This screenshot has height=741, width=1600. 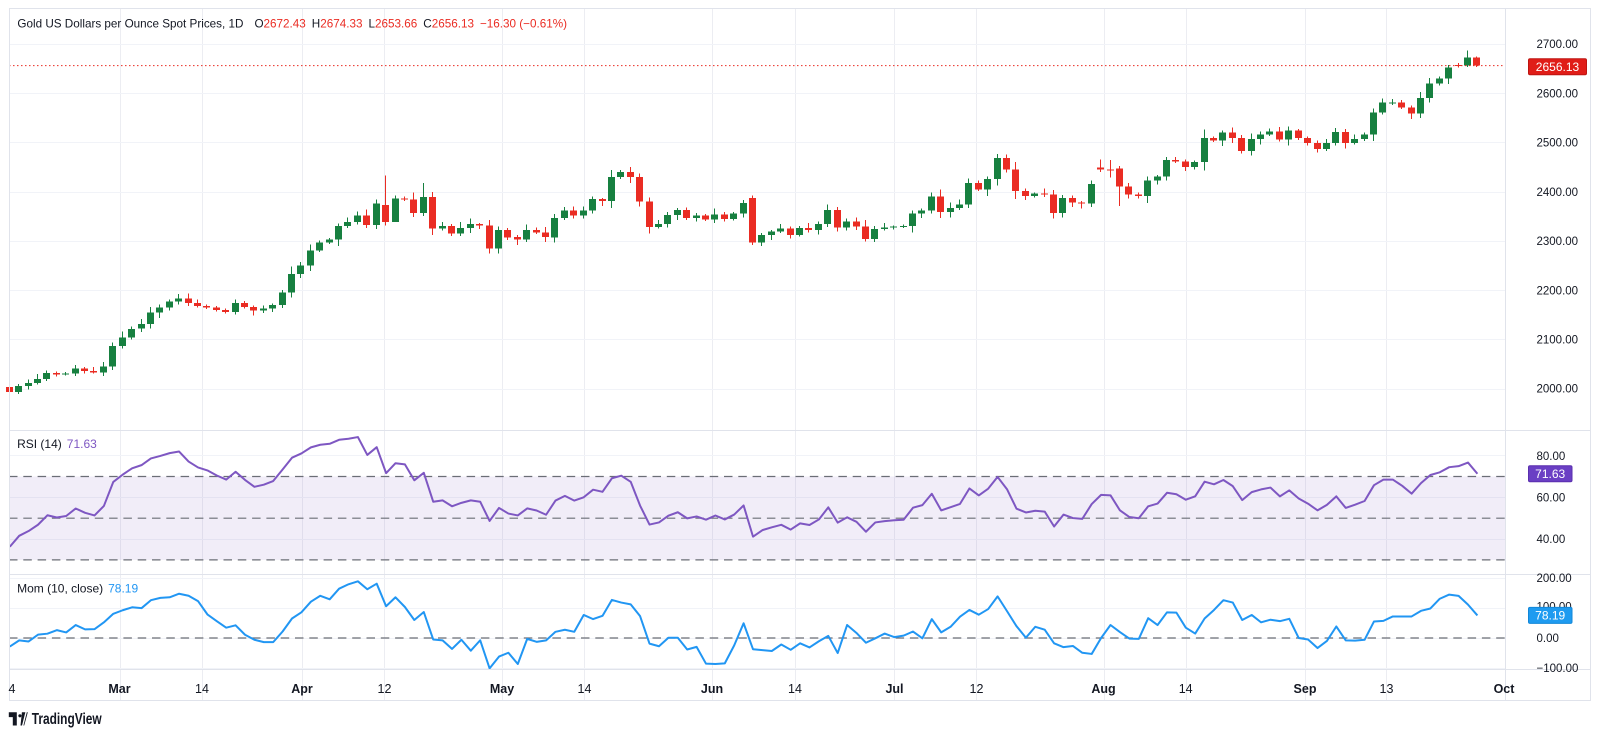 What do you see at coordinates (1558, 45) in the screenshot?
I see `svg-text: 2700.00` at bounding box center [1558, 45].